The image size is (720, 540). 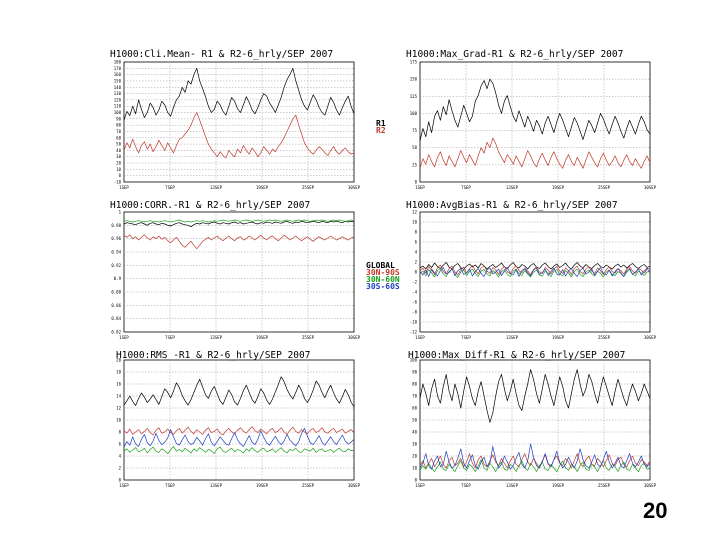 I want to click on y-tick-label: 0.9, so click(x=118, y=278).